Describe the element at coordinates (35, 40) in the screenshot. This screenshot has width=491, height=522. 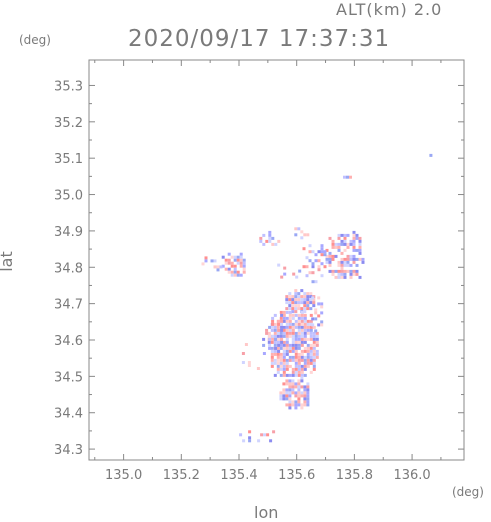
I see `y-axis-unit: (deg)` at that location.